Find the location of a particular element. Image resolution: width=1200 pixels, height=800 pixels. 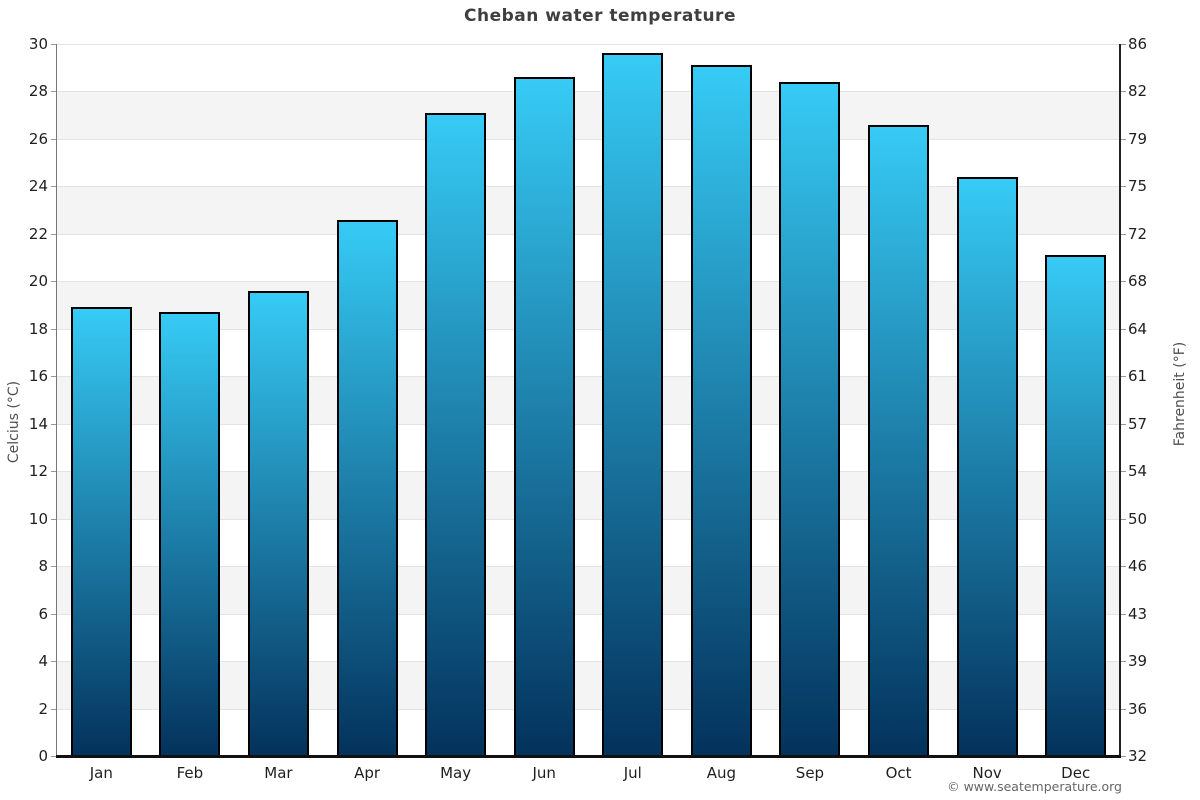

bar-dec is located at coordinates (1076, 505).